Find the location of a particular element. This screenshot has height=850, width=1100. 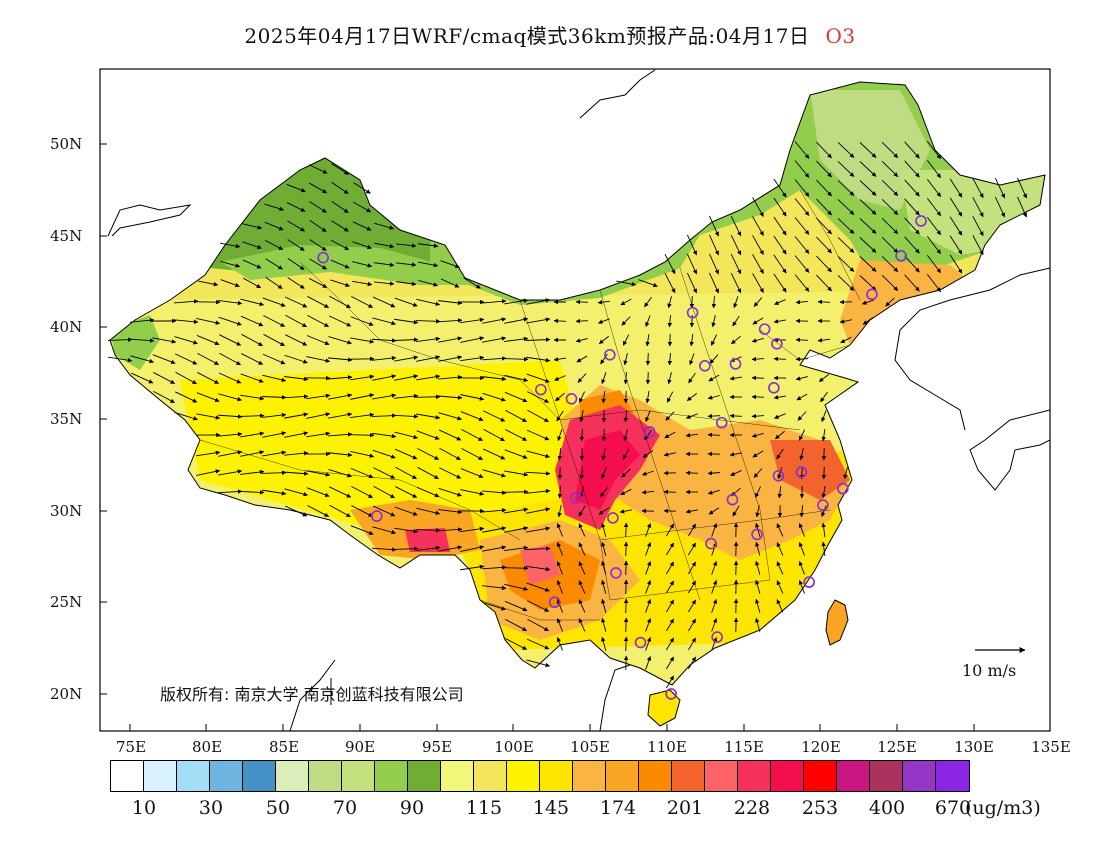

lat-label-35n: 35N is located at coordinates (66, 419).